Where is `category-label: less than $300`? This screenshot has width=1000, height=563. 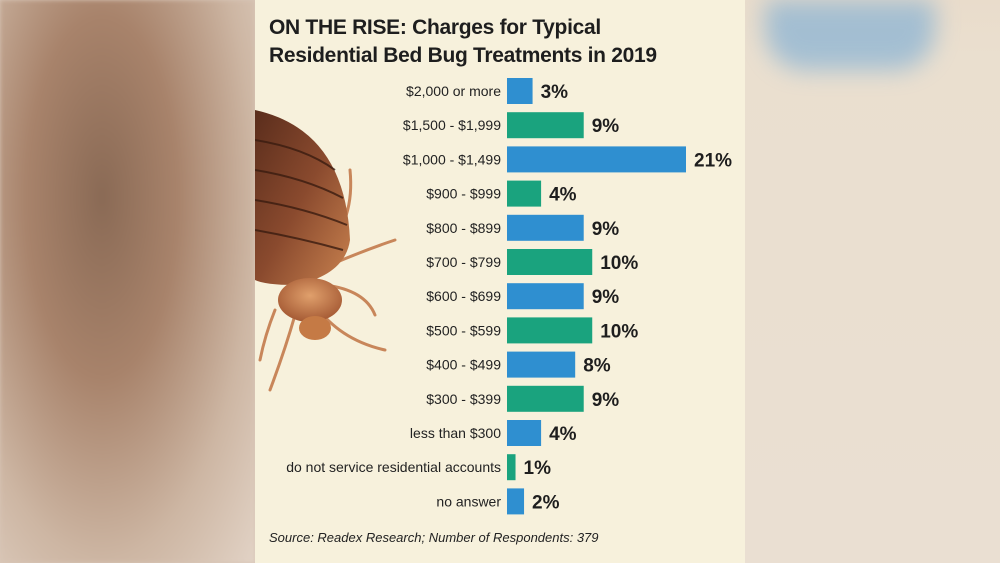
category-label: less than $300 is located at coordinates (455, 433).